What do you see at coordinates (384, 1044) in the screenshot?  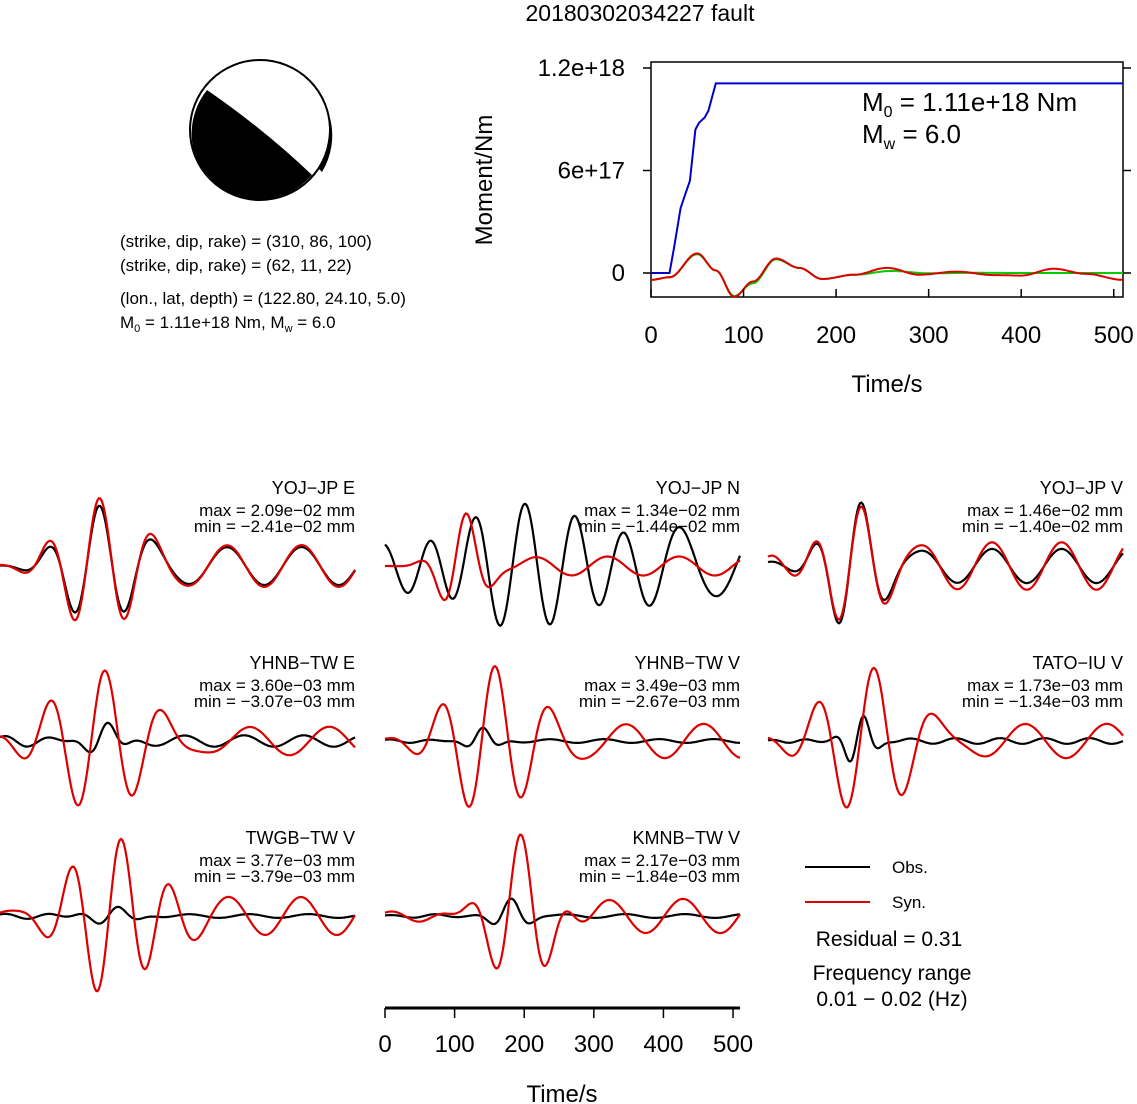 I see `waveform-x-tick-label: 0` at bounding box center [384, 1044].